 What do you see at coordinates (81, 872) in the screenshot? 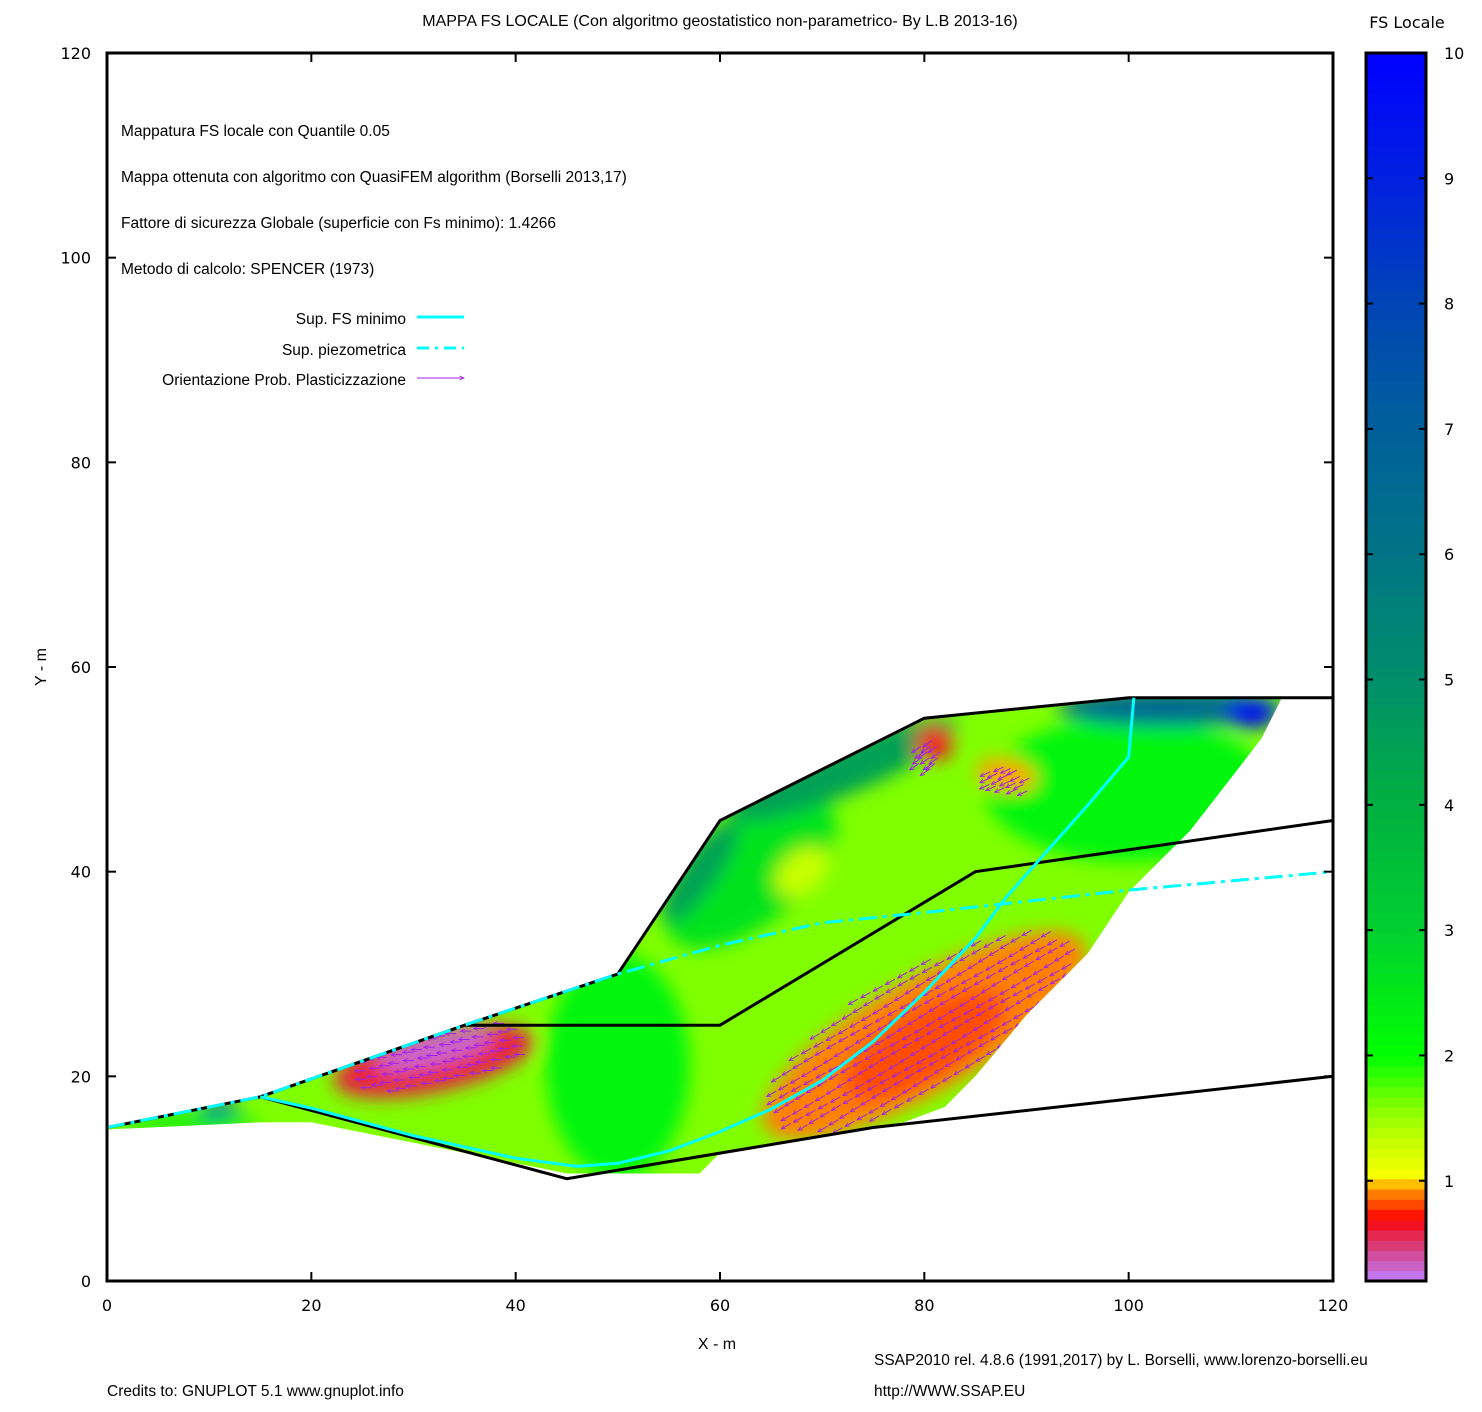
I see `y-tick-label: 40` at bounding box center [81, 872].